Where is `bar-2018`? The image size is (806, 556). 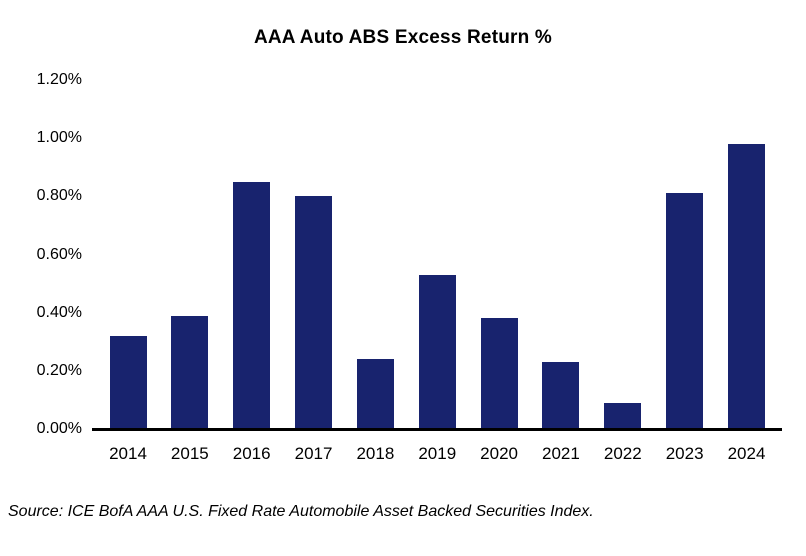 bar-2018 is located at coordinates (375, 394).